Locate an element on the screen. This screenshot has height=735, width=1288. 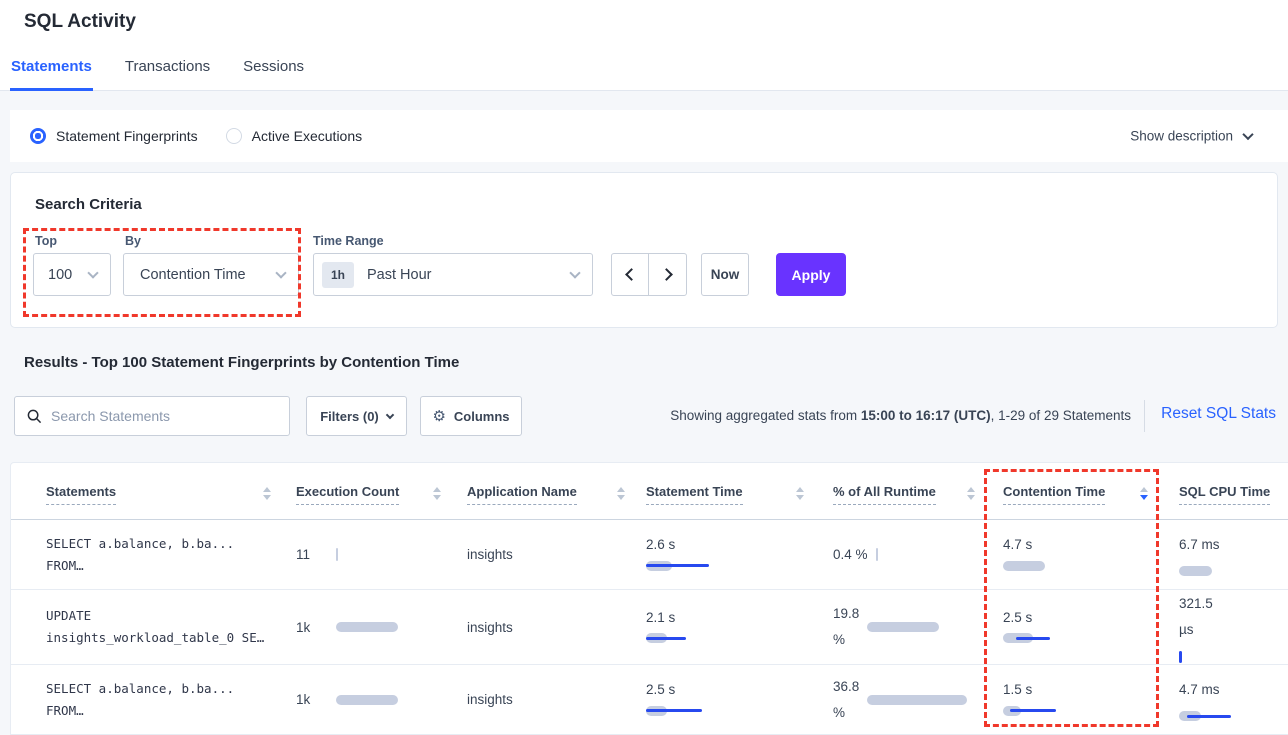
apply-button: Apply is located at coordinates (811, 274).